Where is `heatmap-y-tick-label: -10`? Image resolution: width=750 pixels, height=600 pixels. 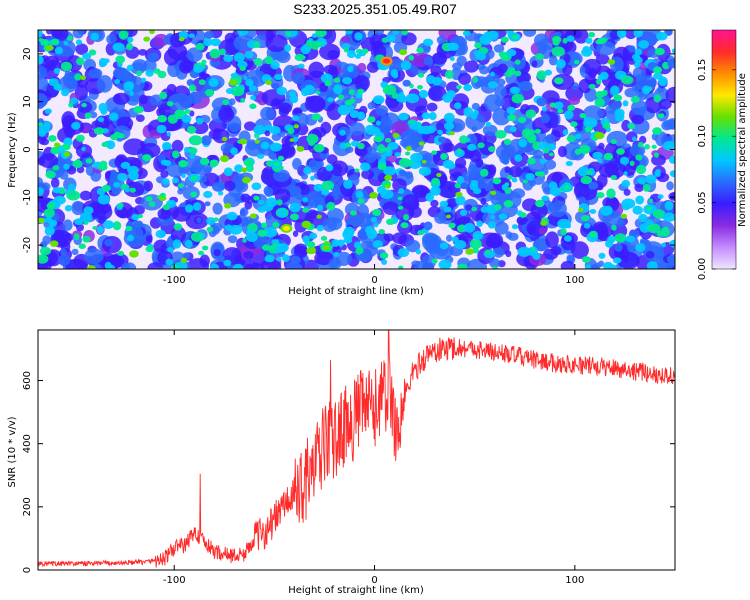
heatmap-y-tick-label: -10 is located at coordinates (27, 197).